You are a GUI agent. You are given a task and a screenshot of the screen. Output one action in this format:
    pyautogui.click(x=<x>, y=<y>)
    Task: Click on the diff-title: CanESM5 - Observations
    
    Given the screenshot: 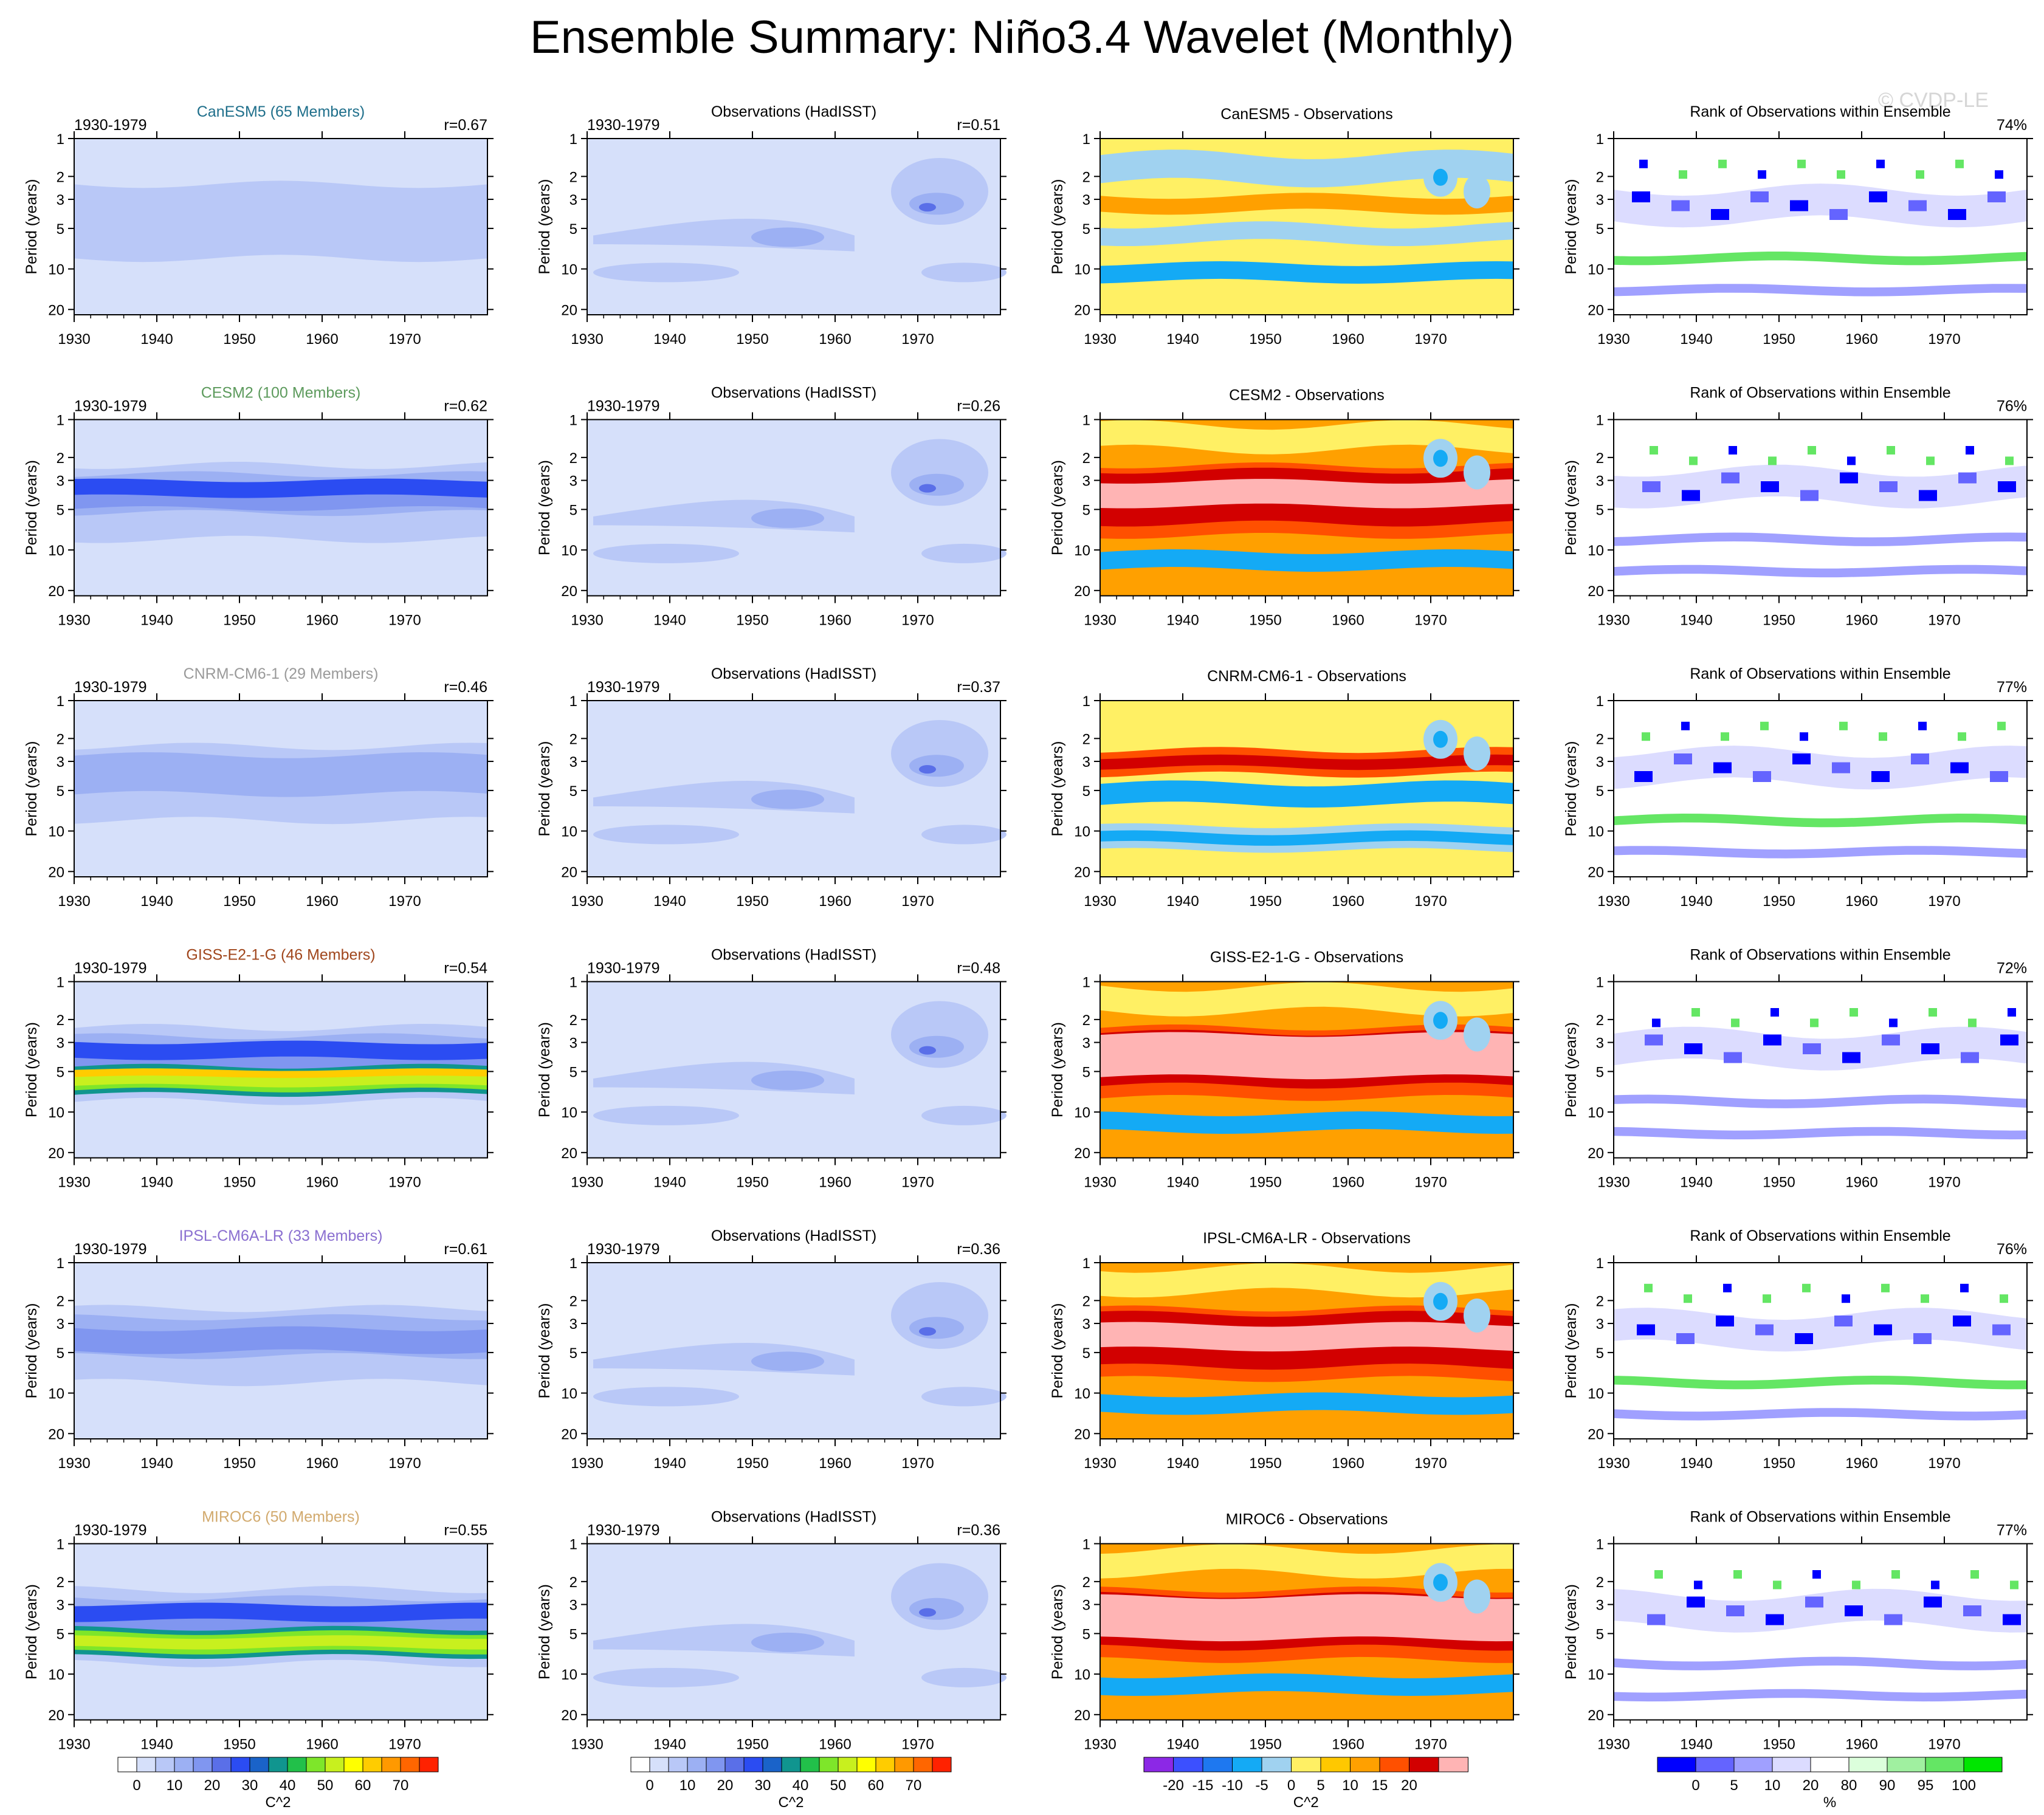 What is the action you would take?
    pyautogui.click(x=1306, y=114)
    